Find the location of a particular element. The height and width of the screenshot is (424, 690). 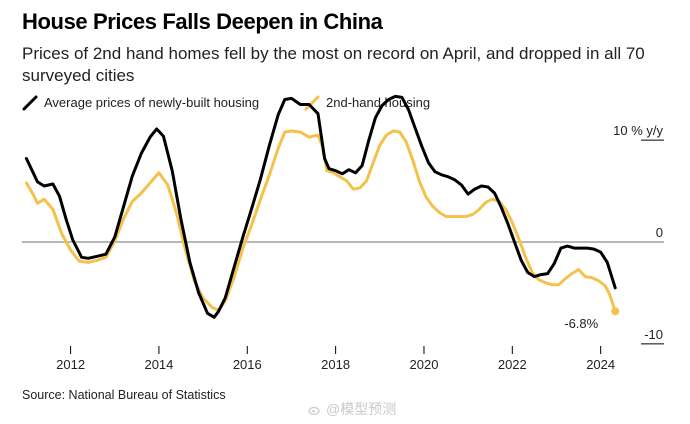

x-tick-label: 2012 is located at coordinates (70, 364).